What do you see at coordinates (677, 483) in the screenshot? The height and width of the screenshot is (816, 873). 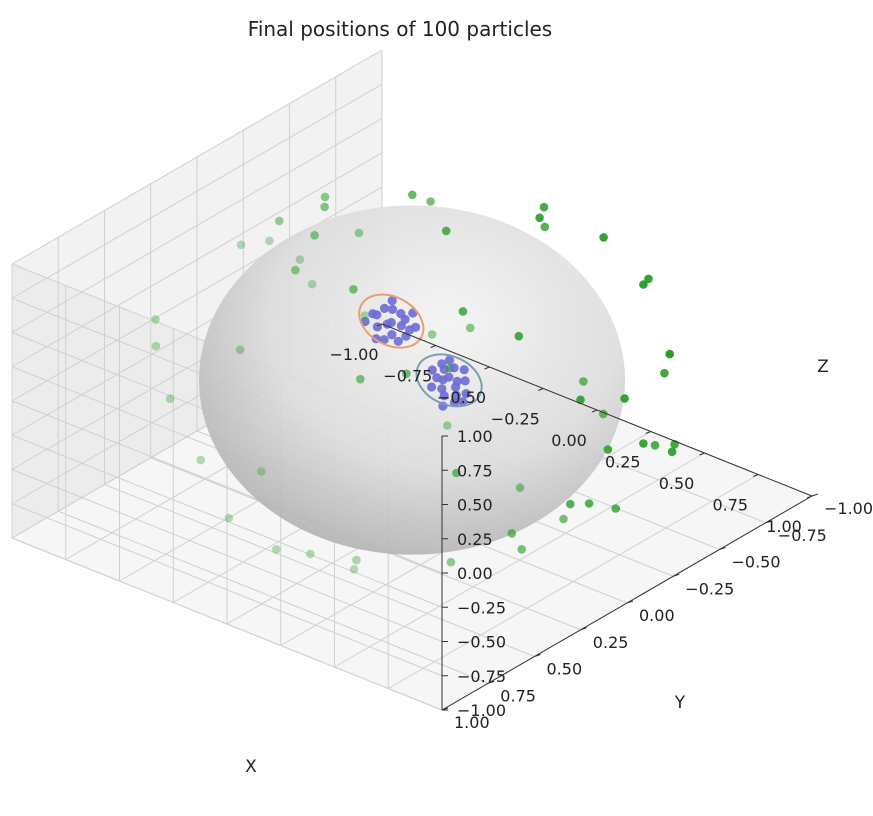 I see `x-tick-label: 0.50` at bounding box center [677, 483].